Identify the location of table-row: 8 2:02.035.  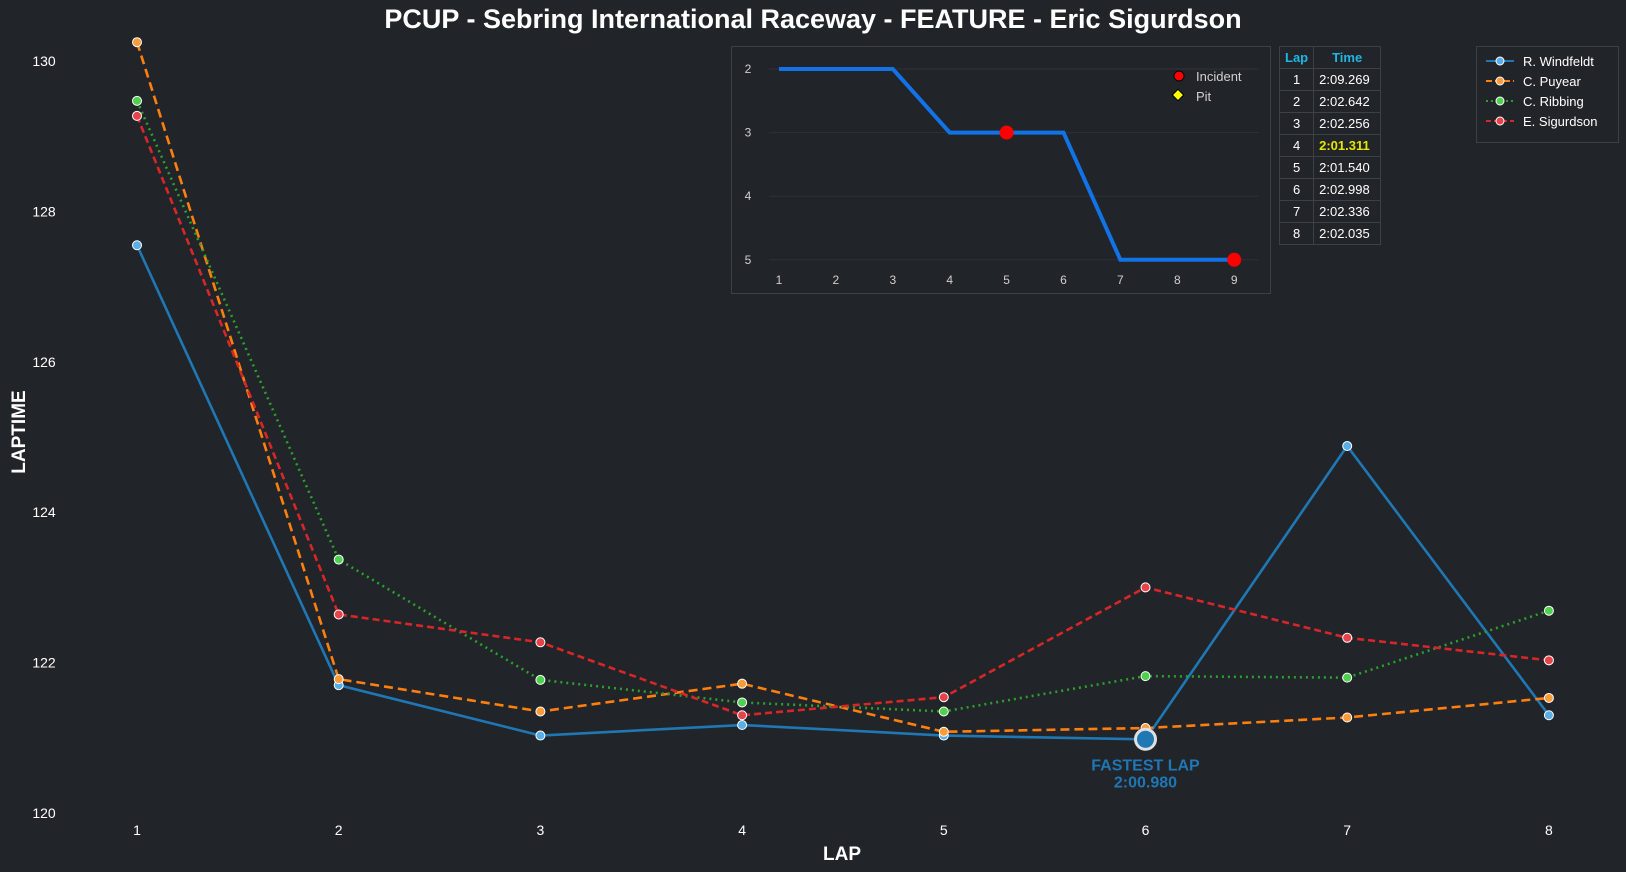
(1330, 233).